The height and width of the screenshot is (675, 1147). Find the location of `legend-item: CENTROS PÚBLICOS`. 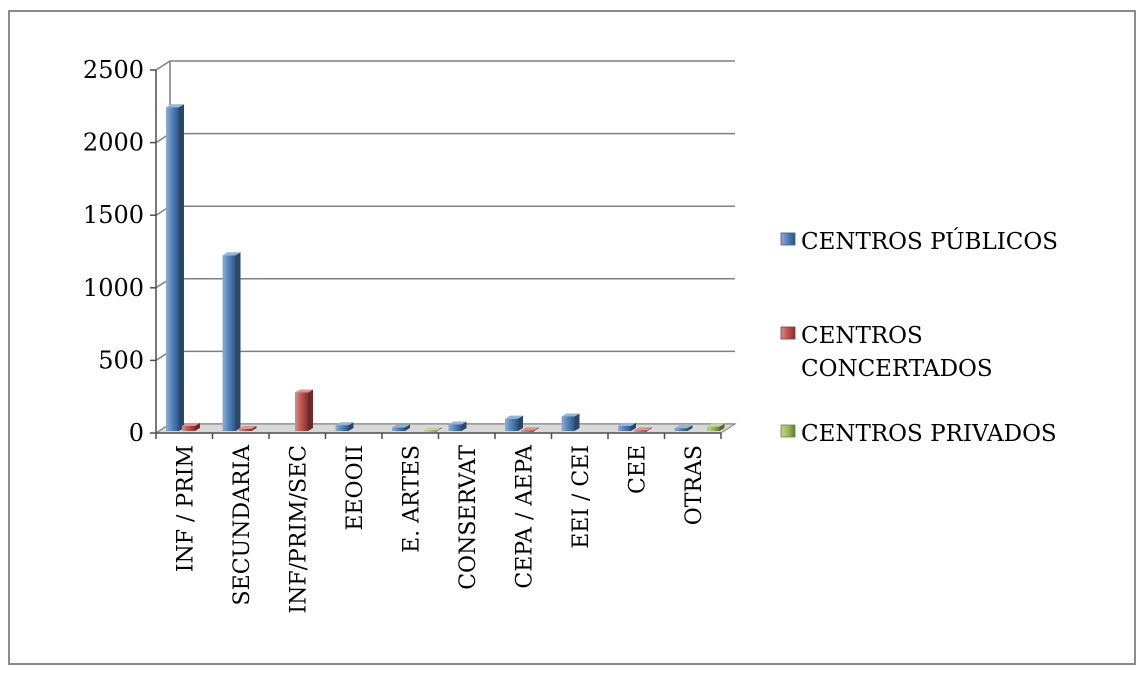

legend-item: CENTROS PÚBLICOS is located at coordinates (919, 241).